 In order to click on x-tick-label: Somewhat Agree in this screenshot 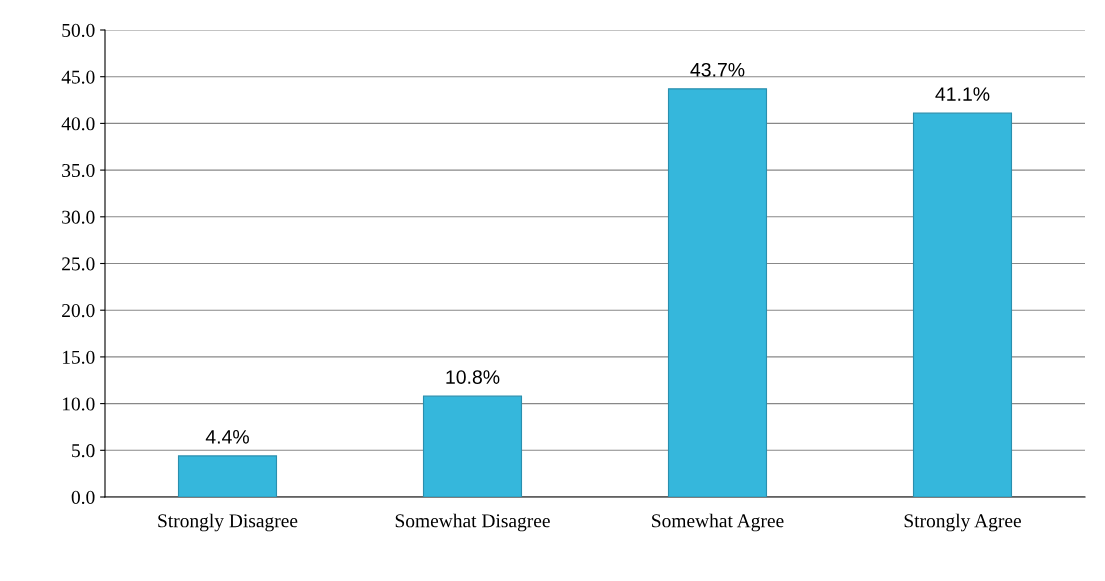, I will do `click(718, 522)`.